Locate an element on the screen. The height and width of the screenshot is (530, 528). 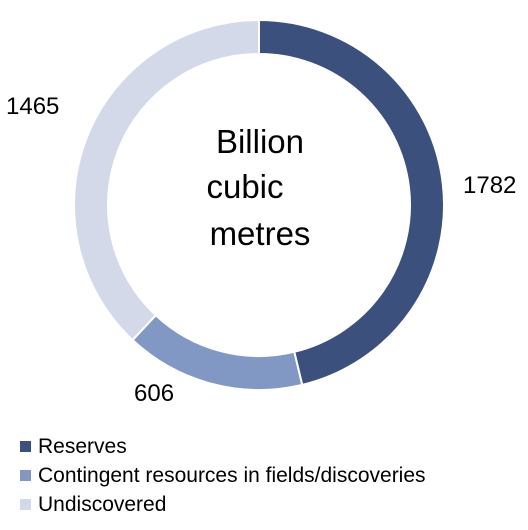
legend-item-reserves: Reserves is located at coordinates (223, 446).